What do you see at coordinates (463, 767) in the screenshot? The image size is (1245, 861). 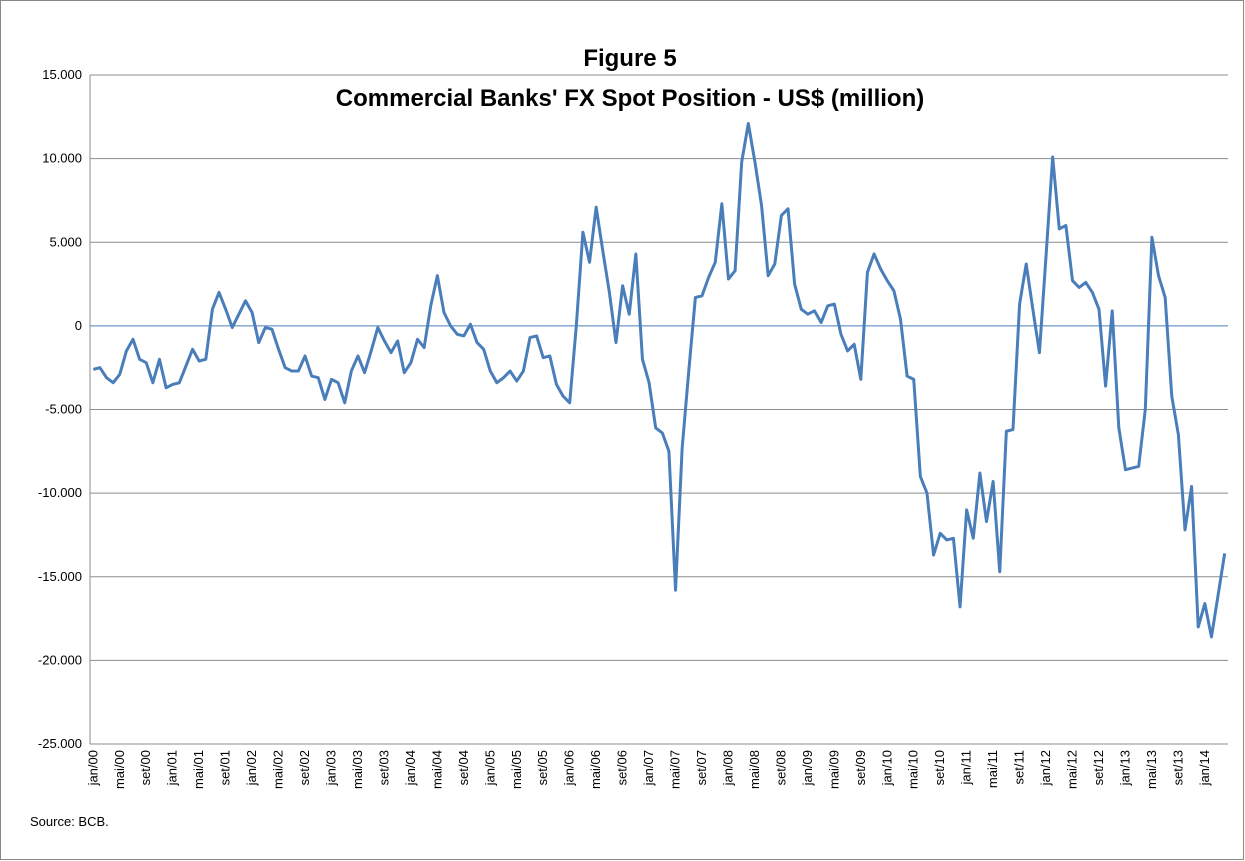 I see `x-tick-label: set/04` at bounding box center [463, 767].